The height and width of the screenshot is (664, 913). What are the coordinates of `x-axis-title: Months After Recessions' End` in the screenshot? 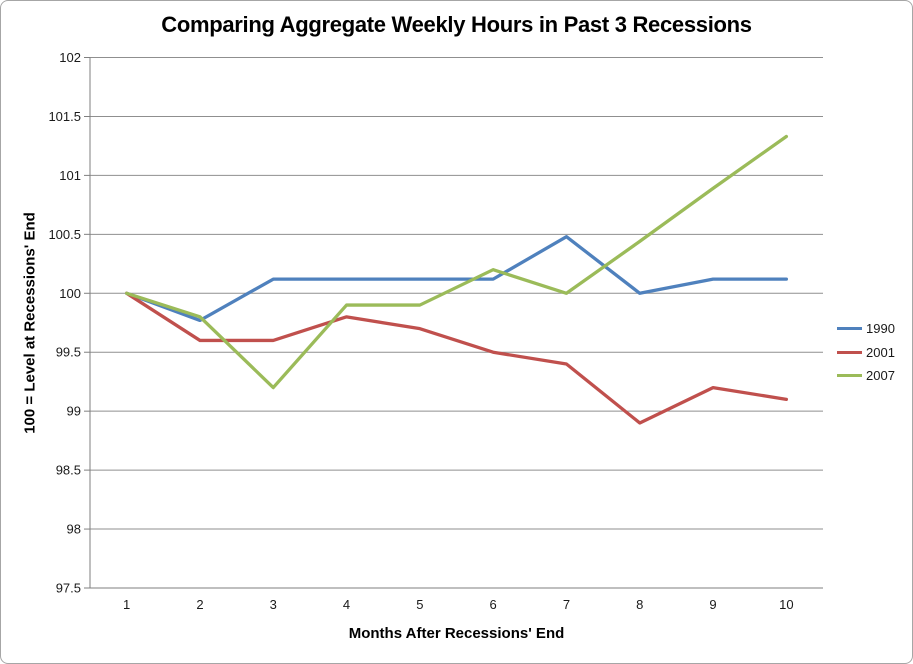 It's located at (456, 633).